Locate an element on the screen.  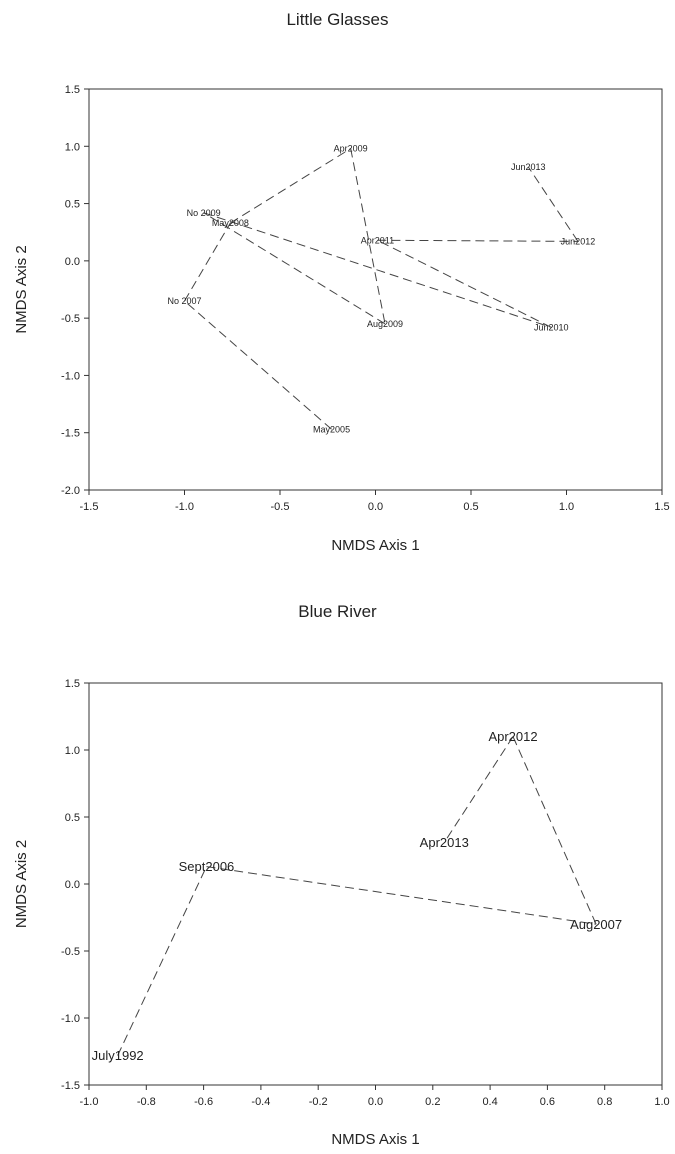
x-tick-label: 0.2 is located at coordinates (432, 1102).